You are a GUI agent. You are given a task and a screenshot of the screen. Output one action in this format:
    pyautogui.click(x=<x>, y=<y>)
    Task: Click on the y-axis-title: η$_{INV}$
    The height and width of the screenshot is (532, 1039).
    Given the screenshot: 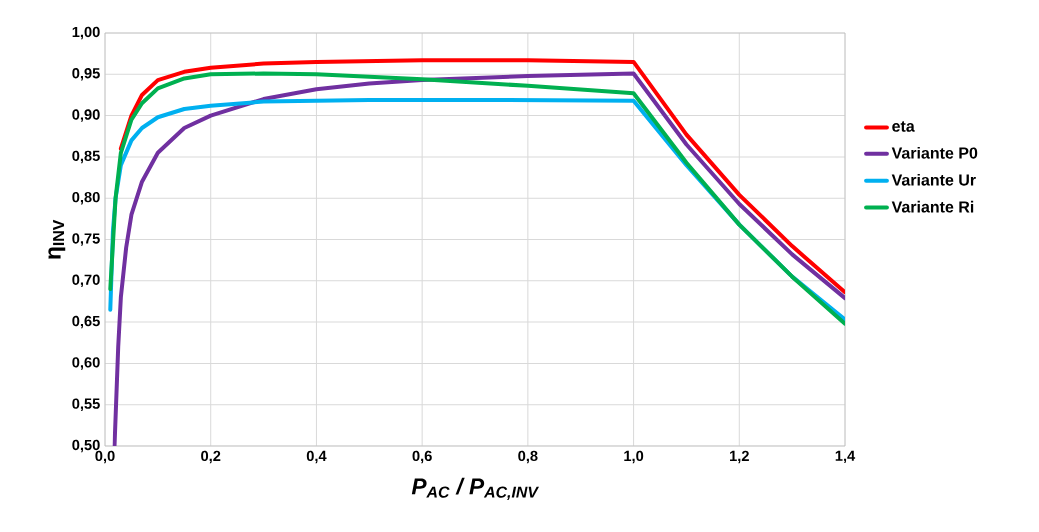 What is the action you would take?
    pyautogui.click(x=57, y=239)
    